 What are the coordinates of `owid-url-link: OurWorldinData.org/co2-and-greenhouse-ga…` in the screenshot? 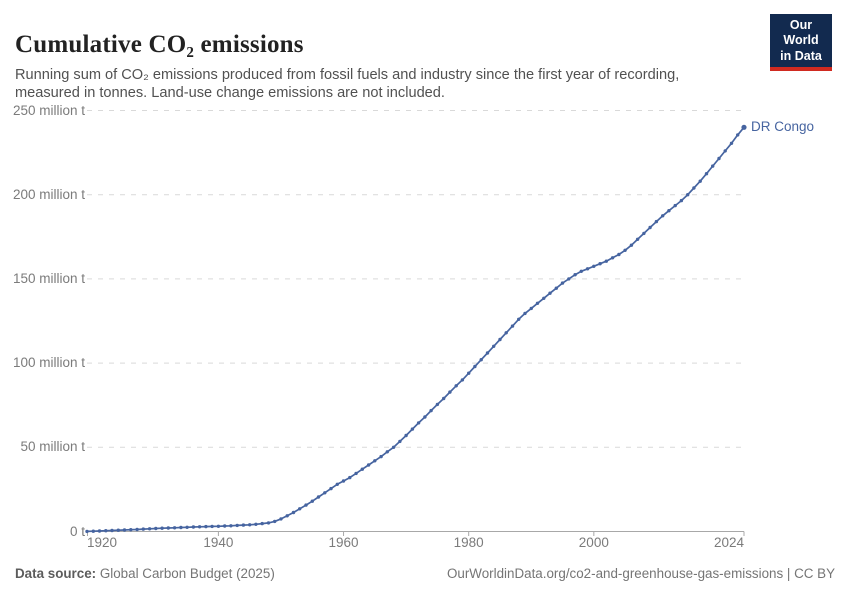 It's located at (640, 573).